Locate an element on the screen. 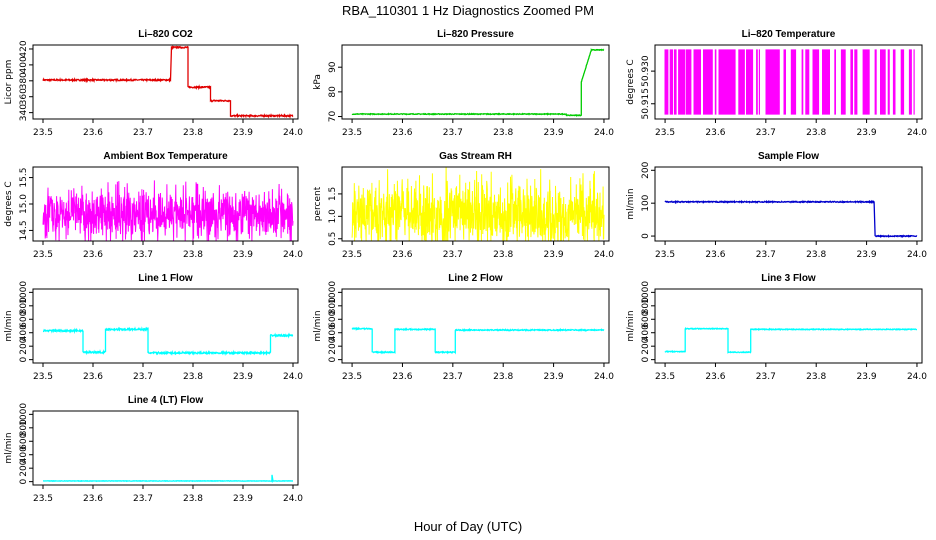 Image resolution: width=936 pixels, height=540 pixels. panel-title: Gas Stream RH is located at coordinates (475, 156).